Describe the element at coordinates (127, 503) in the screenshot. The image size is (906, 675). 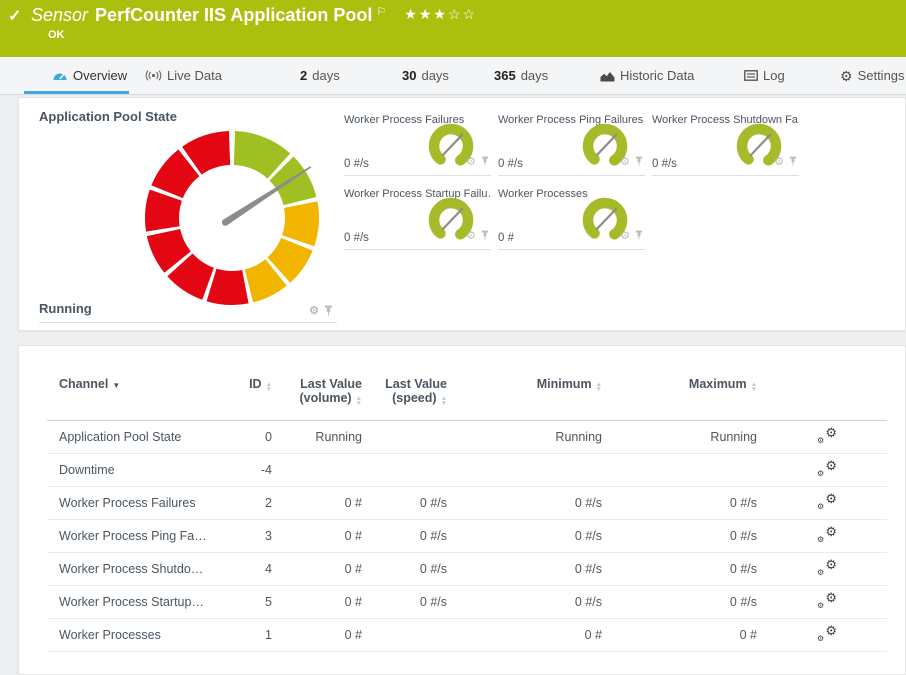
I see `cell-channel: Worker Process Failures` at that location.